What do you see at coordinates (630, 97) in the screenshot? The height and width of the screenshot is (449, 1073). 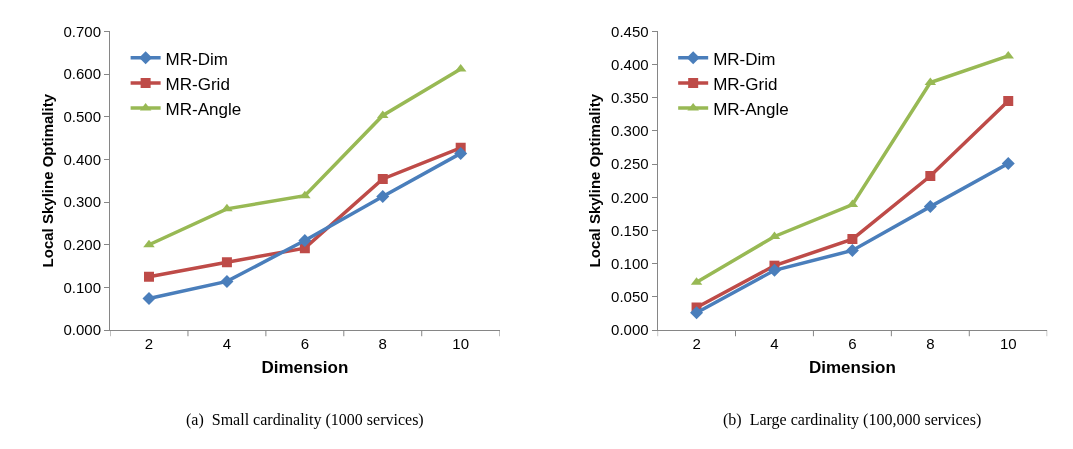 I see `y-tick-label: 0.350` at bounding box center [630, 97].